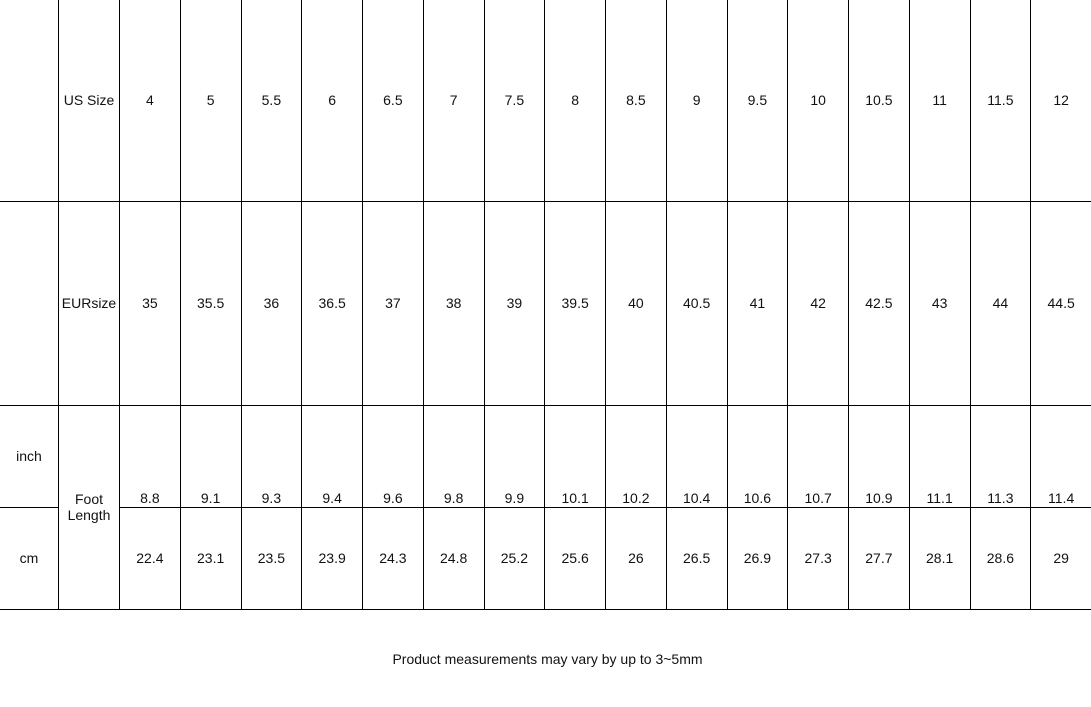  What do you see at coordinates (636, 558) in the screenshot?
I see `cm-cell: 26` at bounding box center [636, 558].